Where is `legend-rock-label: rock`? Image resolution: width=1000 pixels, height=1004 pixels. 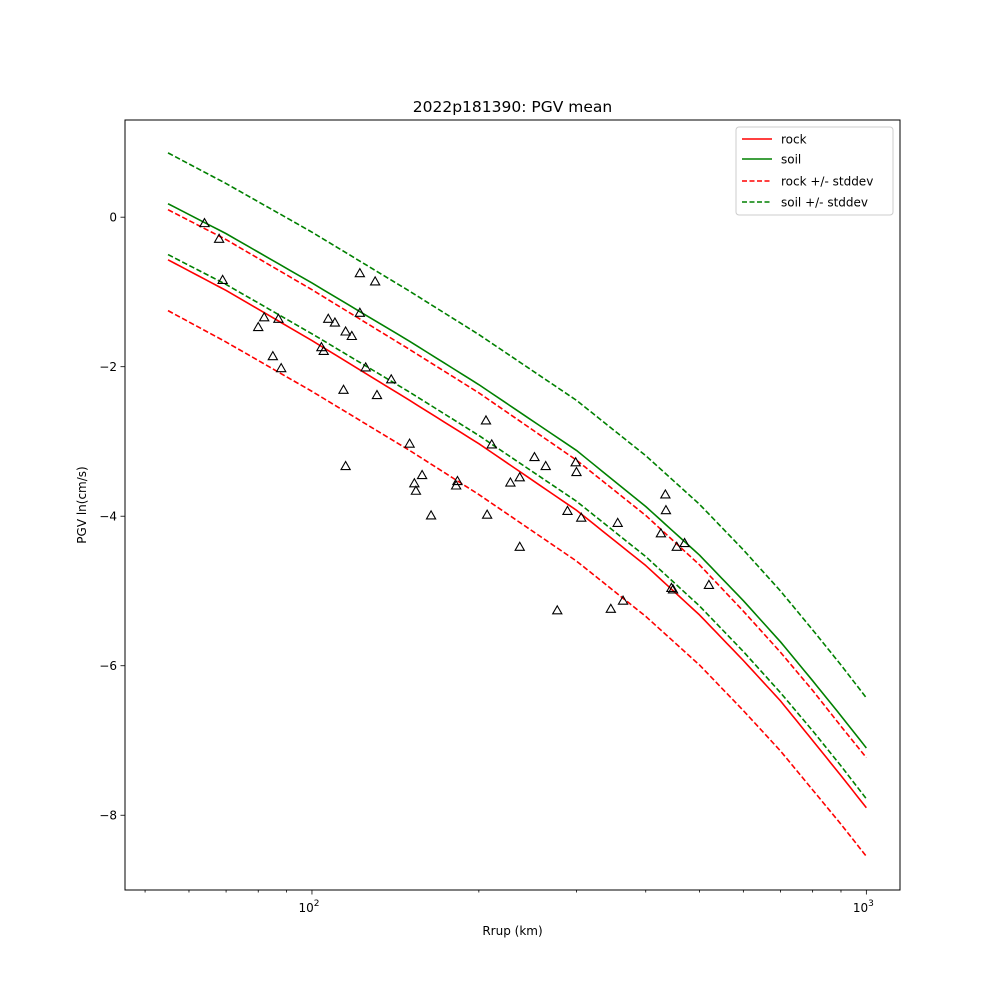
legend-rock-label: rock is located at coordinates (794, 140).